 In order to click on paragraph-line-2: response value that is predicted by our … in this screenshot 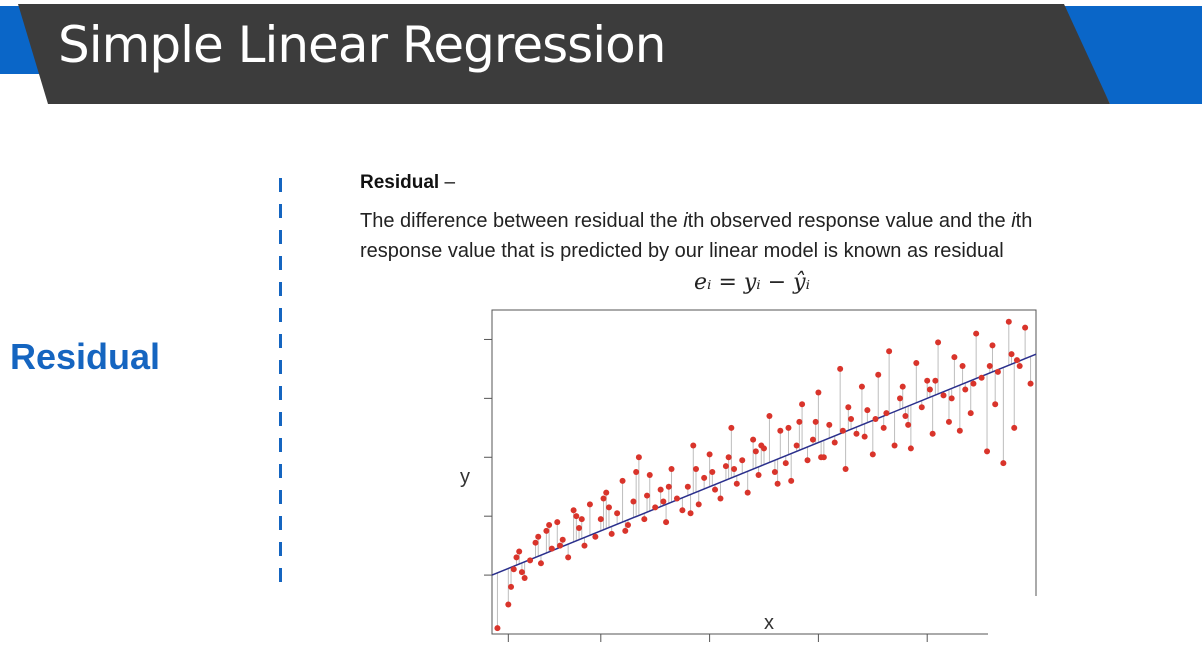, I will do `click(682, 251)`.